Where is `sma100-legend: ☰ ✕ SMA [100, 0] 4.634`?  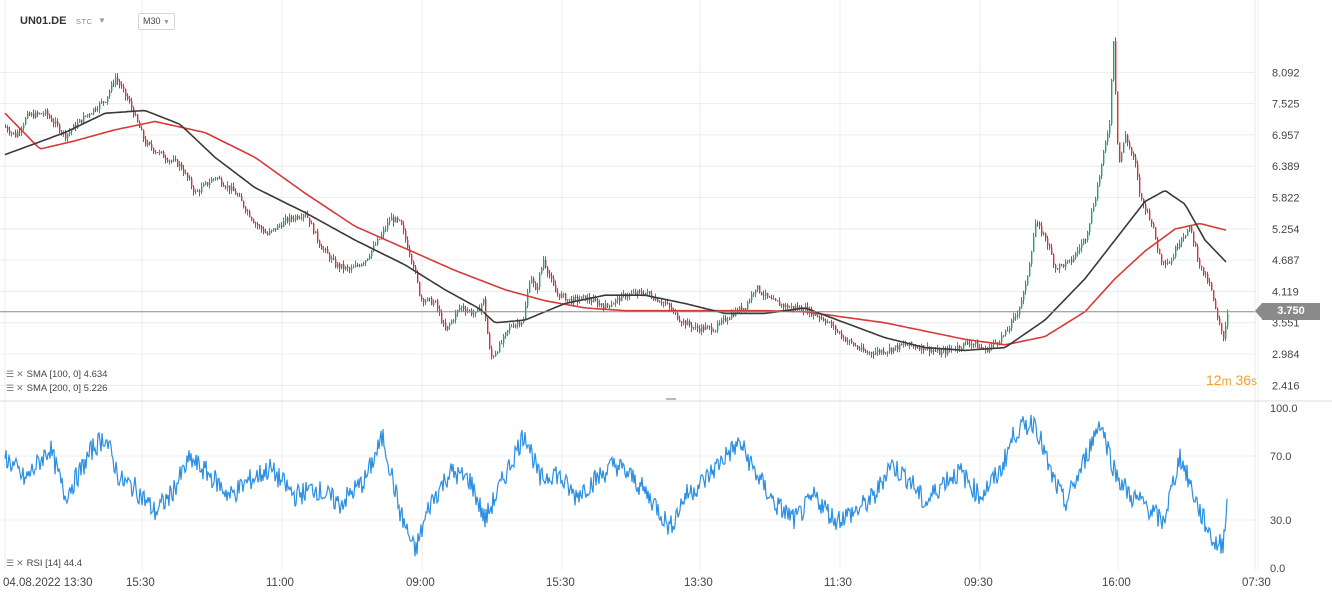
sma100-legend: ☰ ✕ SMA [100, 0] 4.634 is located at coordinates (56, 374).